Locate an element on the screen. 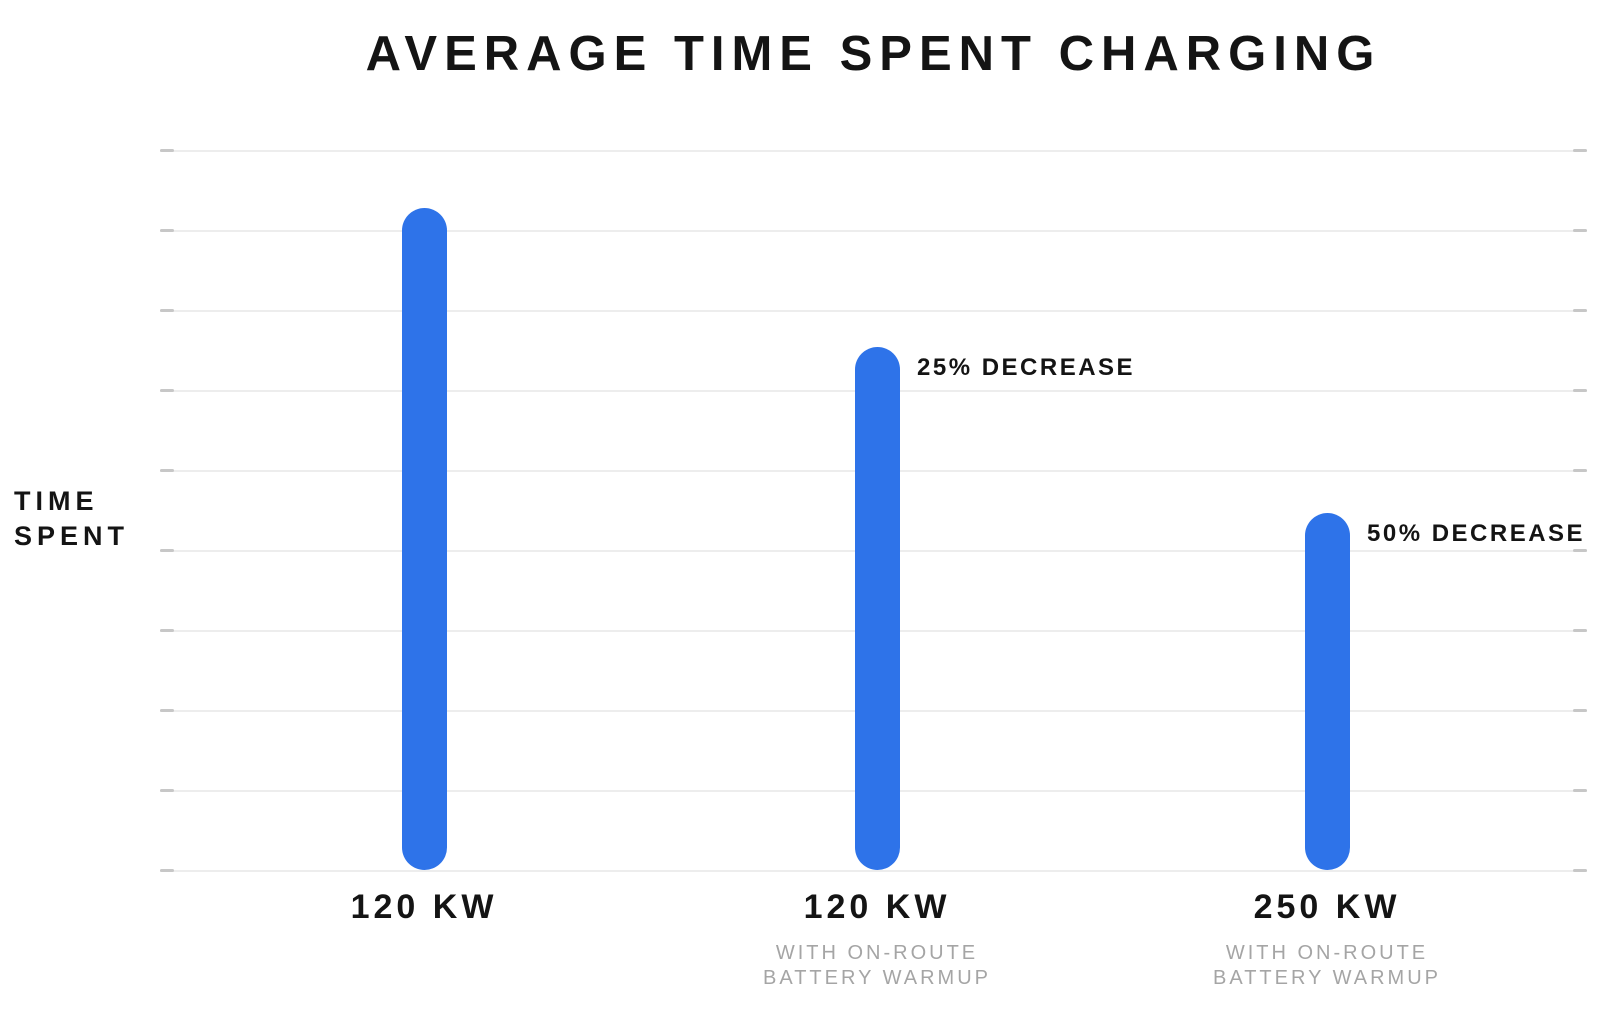 This screenshot has width=1610, height=1013. bar-label-3: 250 KW is located at coordinates (1327, 907).